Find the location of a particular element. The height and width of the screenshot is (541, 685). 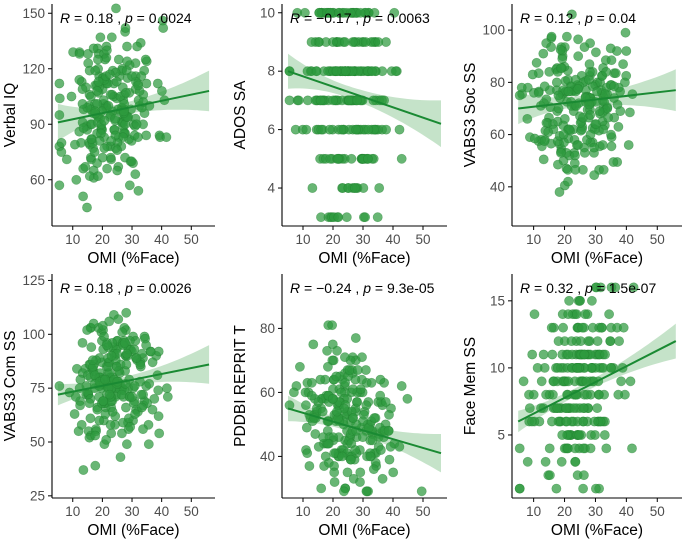

y-axis-title: Verbal IQ is located at coordinates (10, 115).